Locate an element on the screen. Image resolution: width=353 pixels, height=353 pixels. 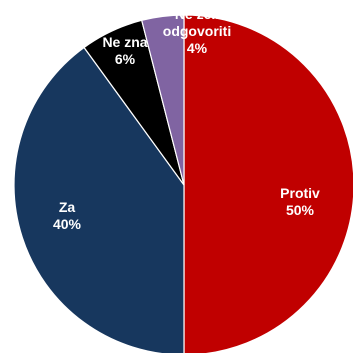
slice-label-protiv: Protiv 50% is located at coordinates (300, 201).